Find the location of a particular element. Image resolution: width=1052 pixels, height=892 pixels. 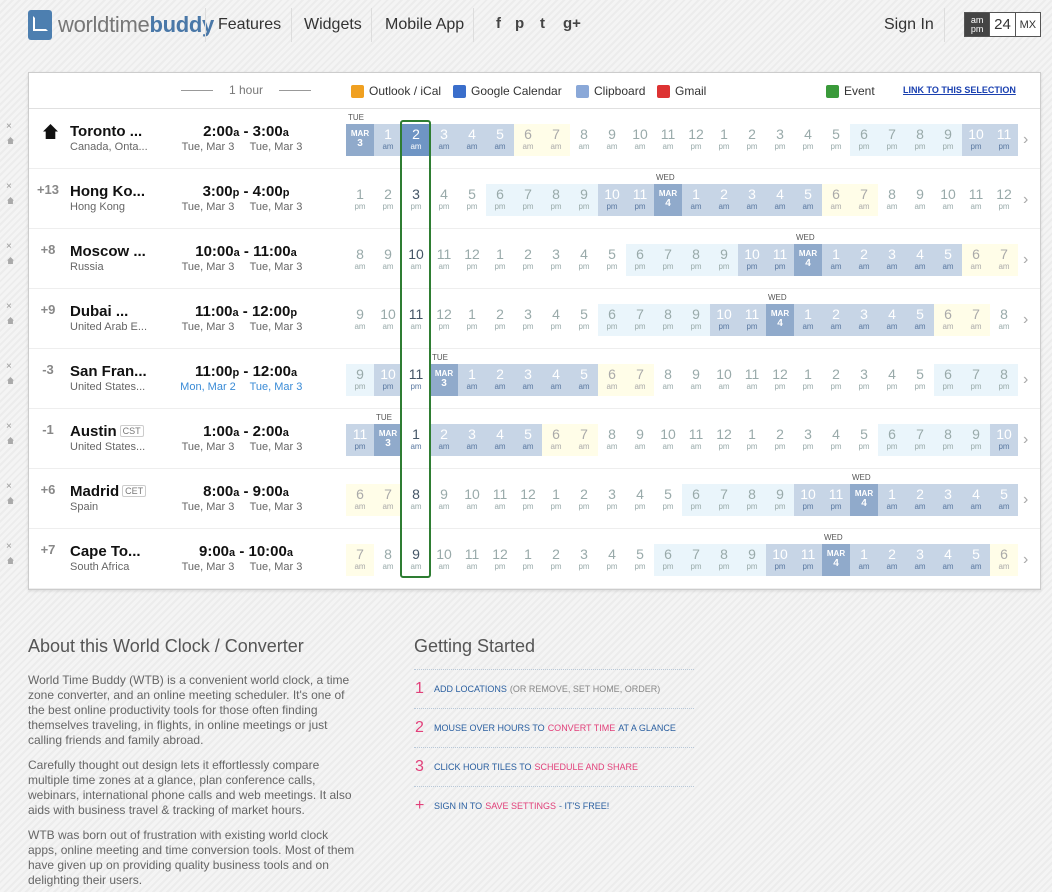

getting-started-item: + SIGN IN TO SAVE SETTINGS - IT'S FREE! is located at coordinates (554, 805).